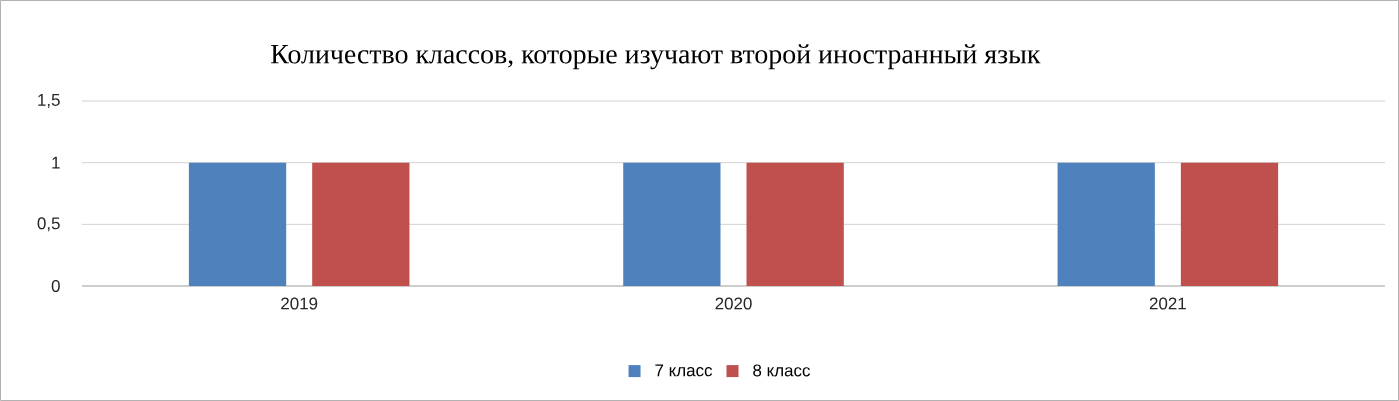 This screenshot has width=1399, height=401. What do you see at coordinates (48, 224) in the screenshot?
I see `y-tick-label: 0,5` at bounding box center [48, 224].